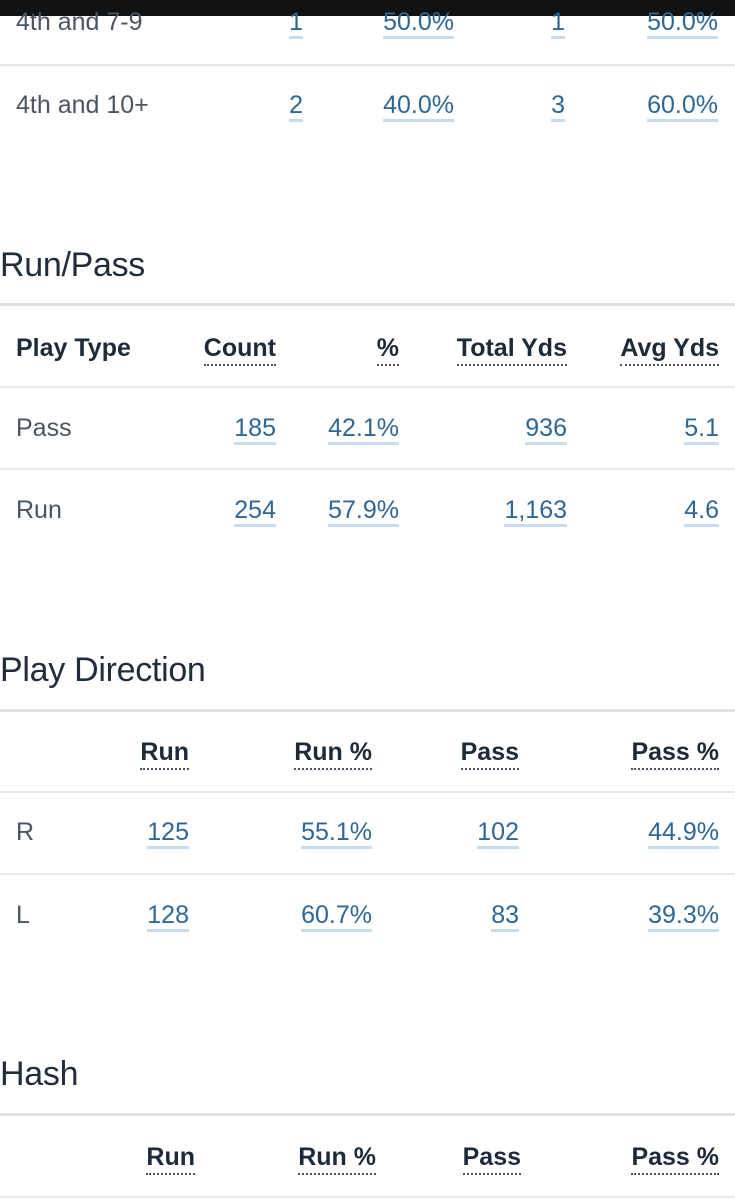 The width and height of the screenshot is (735, 1200). Describe the element at coordinates (418, 107) in the screenshot. I see `percent-link: 40.0%` at that location.